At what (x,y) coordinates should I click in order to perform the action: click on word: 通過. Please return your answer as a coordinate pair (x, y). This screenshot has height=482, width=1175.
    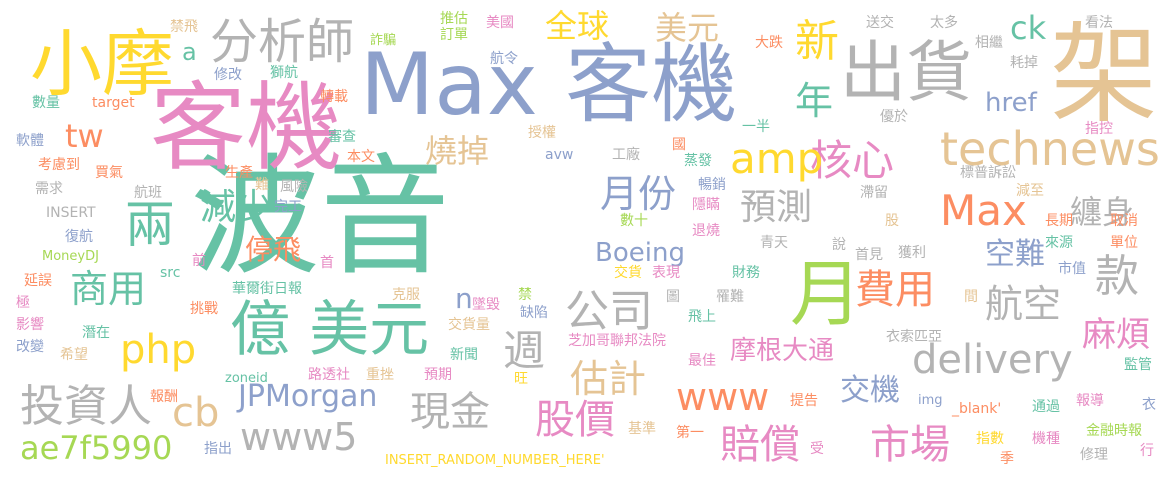
    Looking at the image, I should click on (1046, 407).